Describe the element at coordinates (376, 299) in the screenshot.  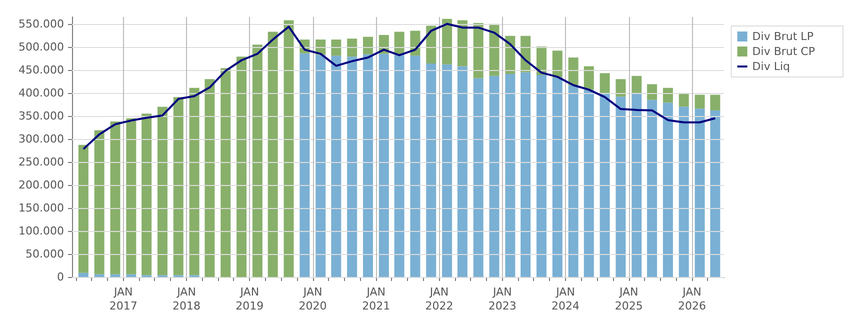
I see `x-tick-label: JAN 2021` at that location.